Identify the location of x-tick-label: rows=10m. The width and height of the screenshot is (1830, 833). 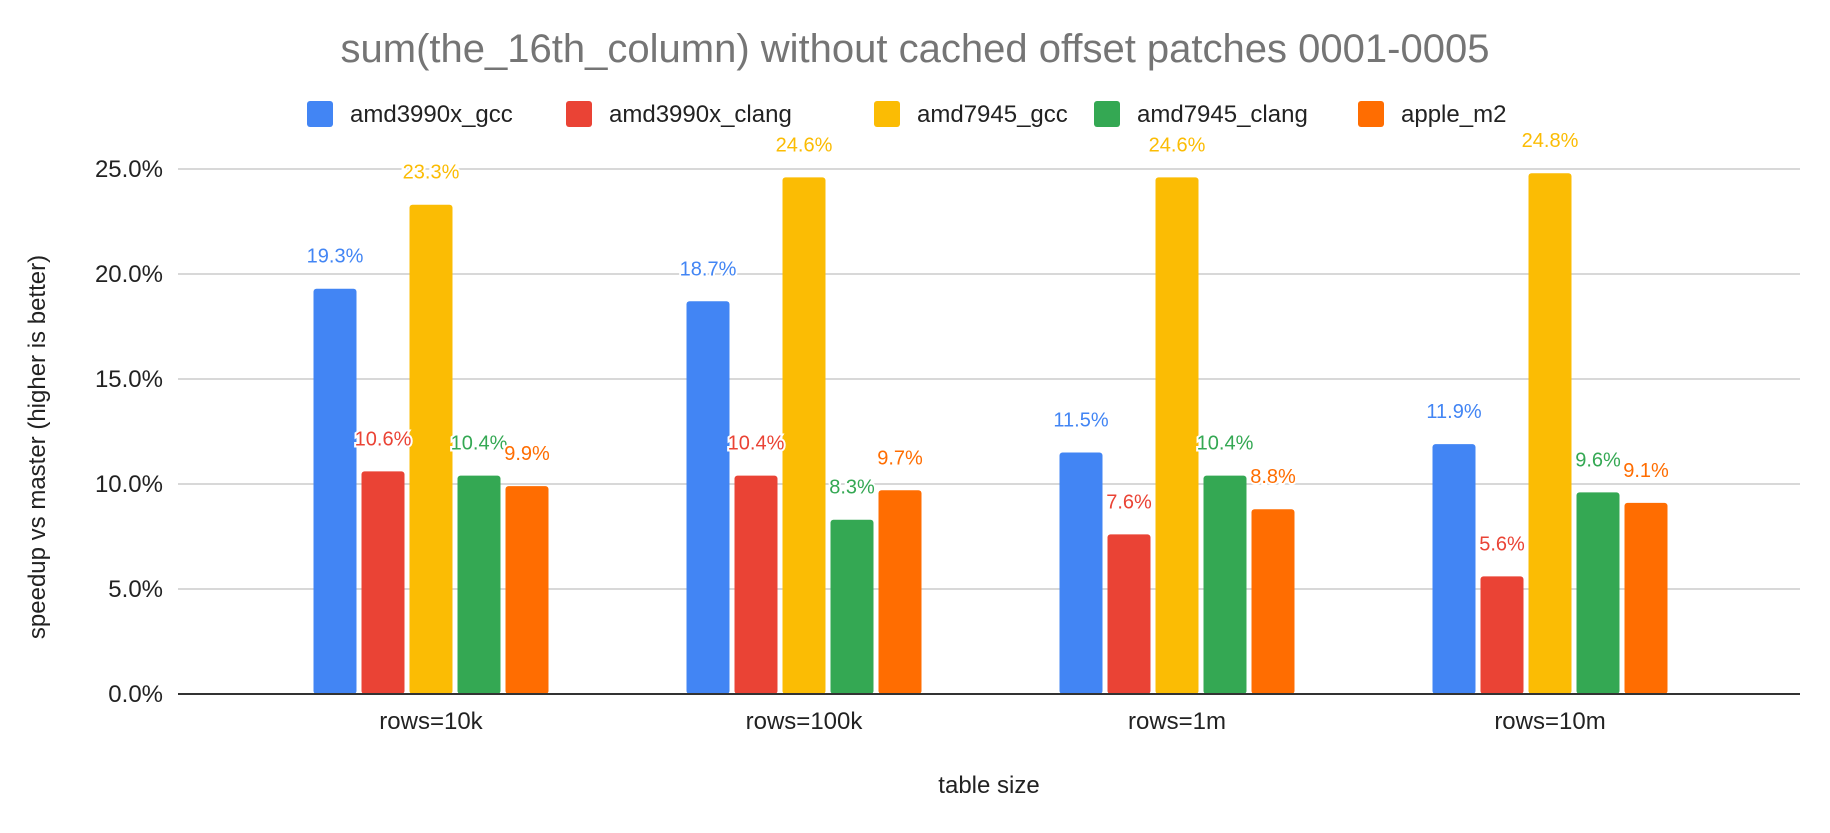
(1549, 721).